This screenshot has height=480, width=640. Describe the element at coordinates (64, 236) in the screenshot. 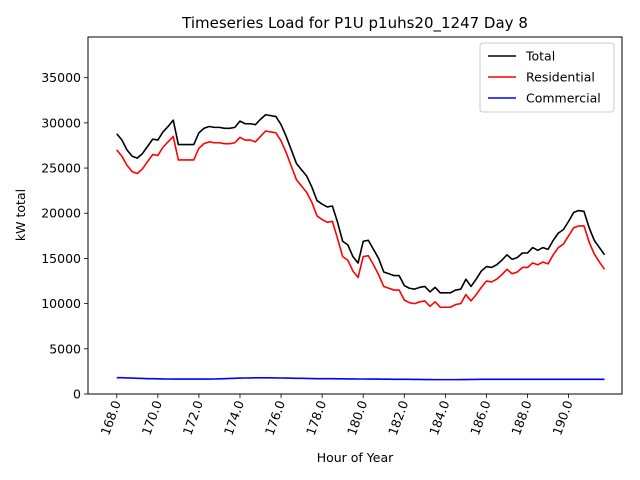

I see `y-axis: 0 5000 10000 15000 20000 25000 30000 35000` at that location.